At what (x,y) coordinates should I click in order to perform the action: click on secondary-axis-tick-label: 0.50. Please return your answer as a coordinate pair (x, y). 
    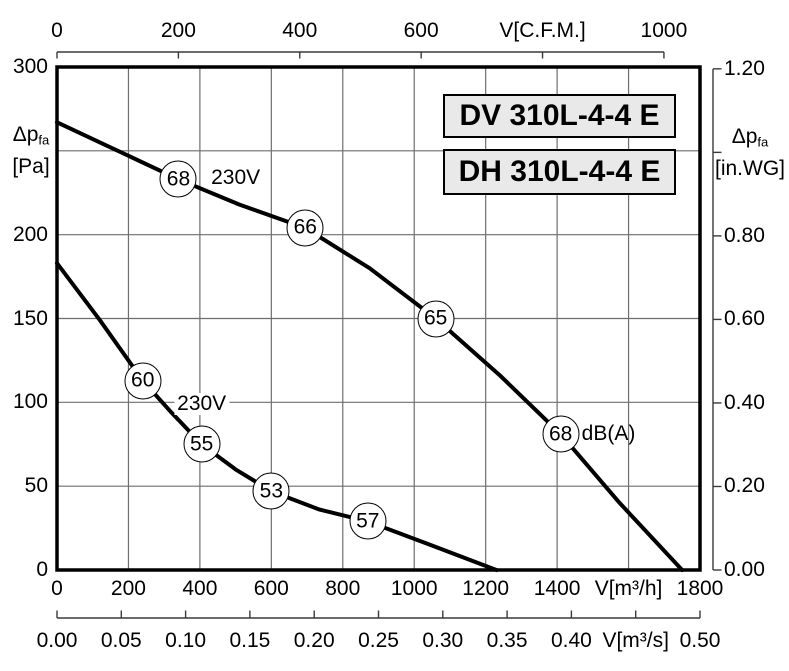
    Looking at the image, I should click on (700, 640).